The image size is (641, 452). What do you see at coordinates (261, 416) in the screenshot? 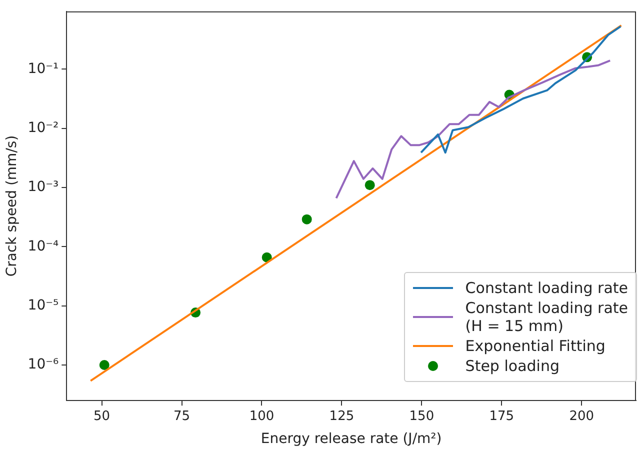
I see `x-tick-label: 100` at bounding box center [261, 416].